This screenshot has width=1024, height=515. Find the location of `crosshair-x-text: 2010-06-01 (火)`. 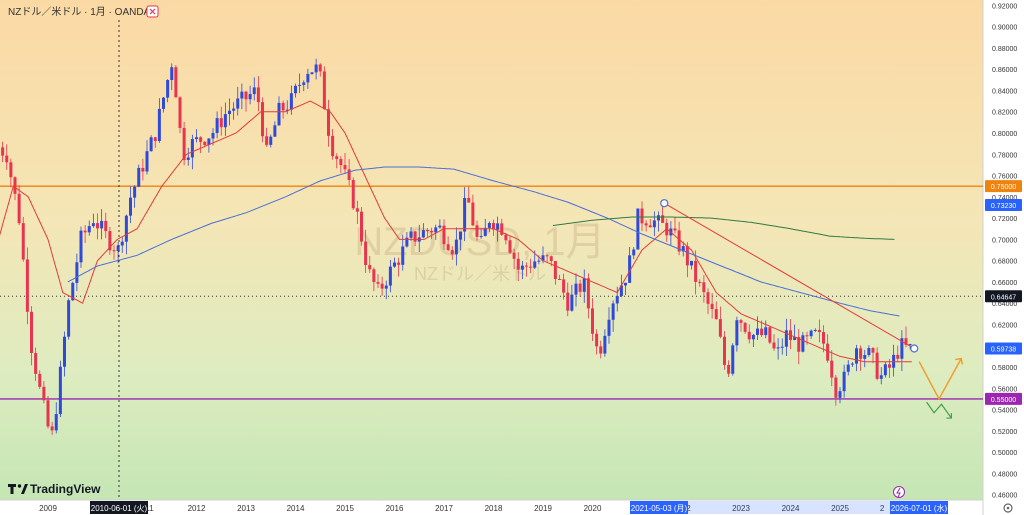

crosshair-x-text: 2010-06-01 (火) is located at coordinates (119, 508).